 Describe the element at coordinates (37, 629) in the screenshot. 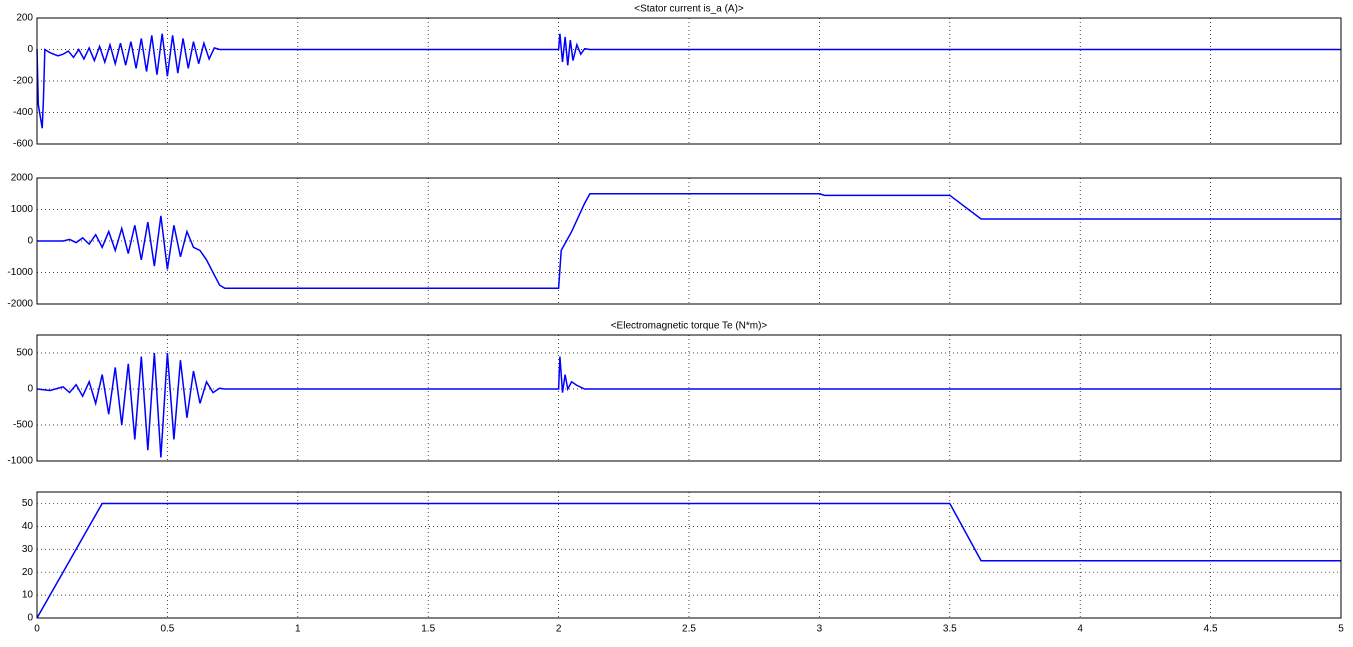

I see `x-tick-label: 0` at that location.